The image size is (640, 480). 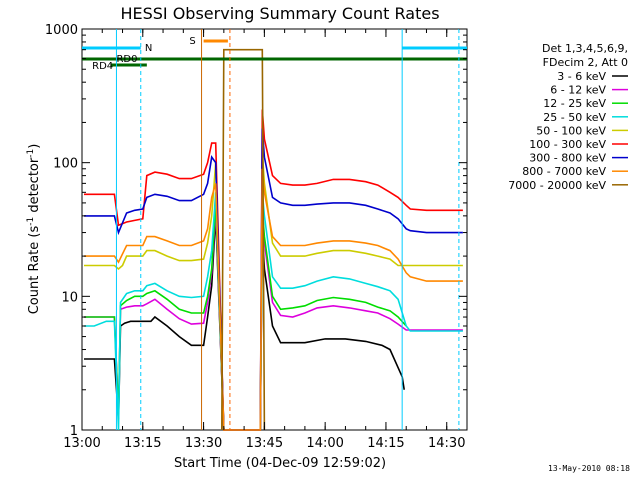 I want to click on legend-label-3: 25 - 50 keV, so click(x=574, y=117).